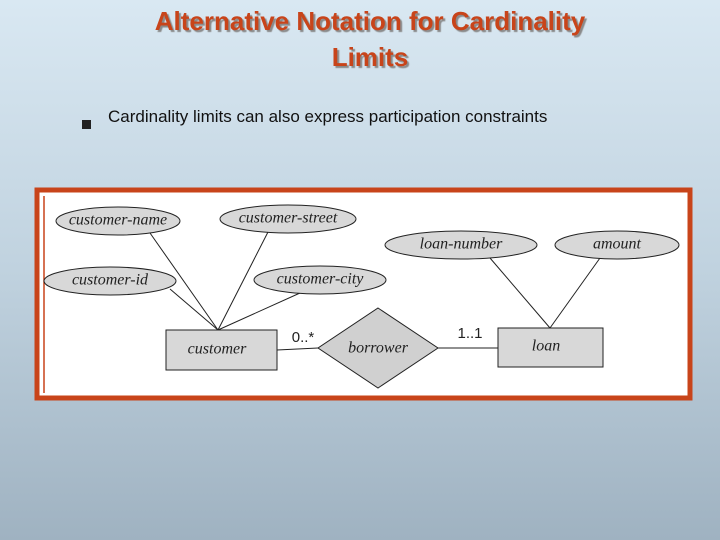 The height and width of the screenshot is (540, 720). I want to click on slide-title: Limits, so click(370, 57).